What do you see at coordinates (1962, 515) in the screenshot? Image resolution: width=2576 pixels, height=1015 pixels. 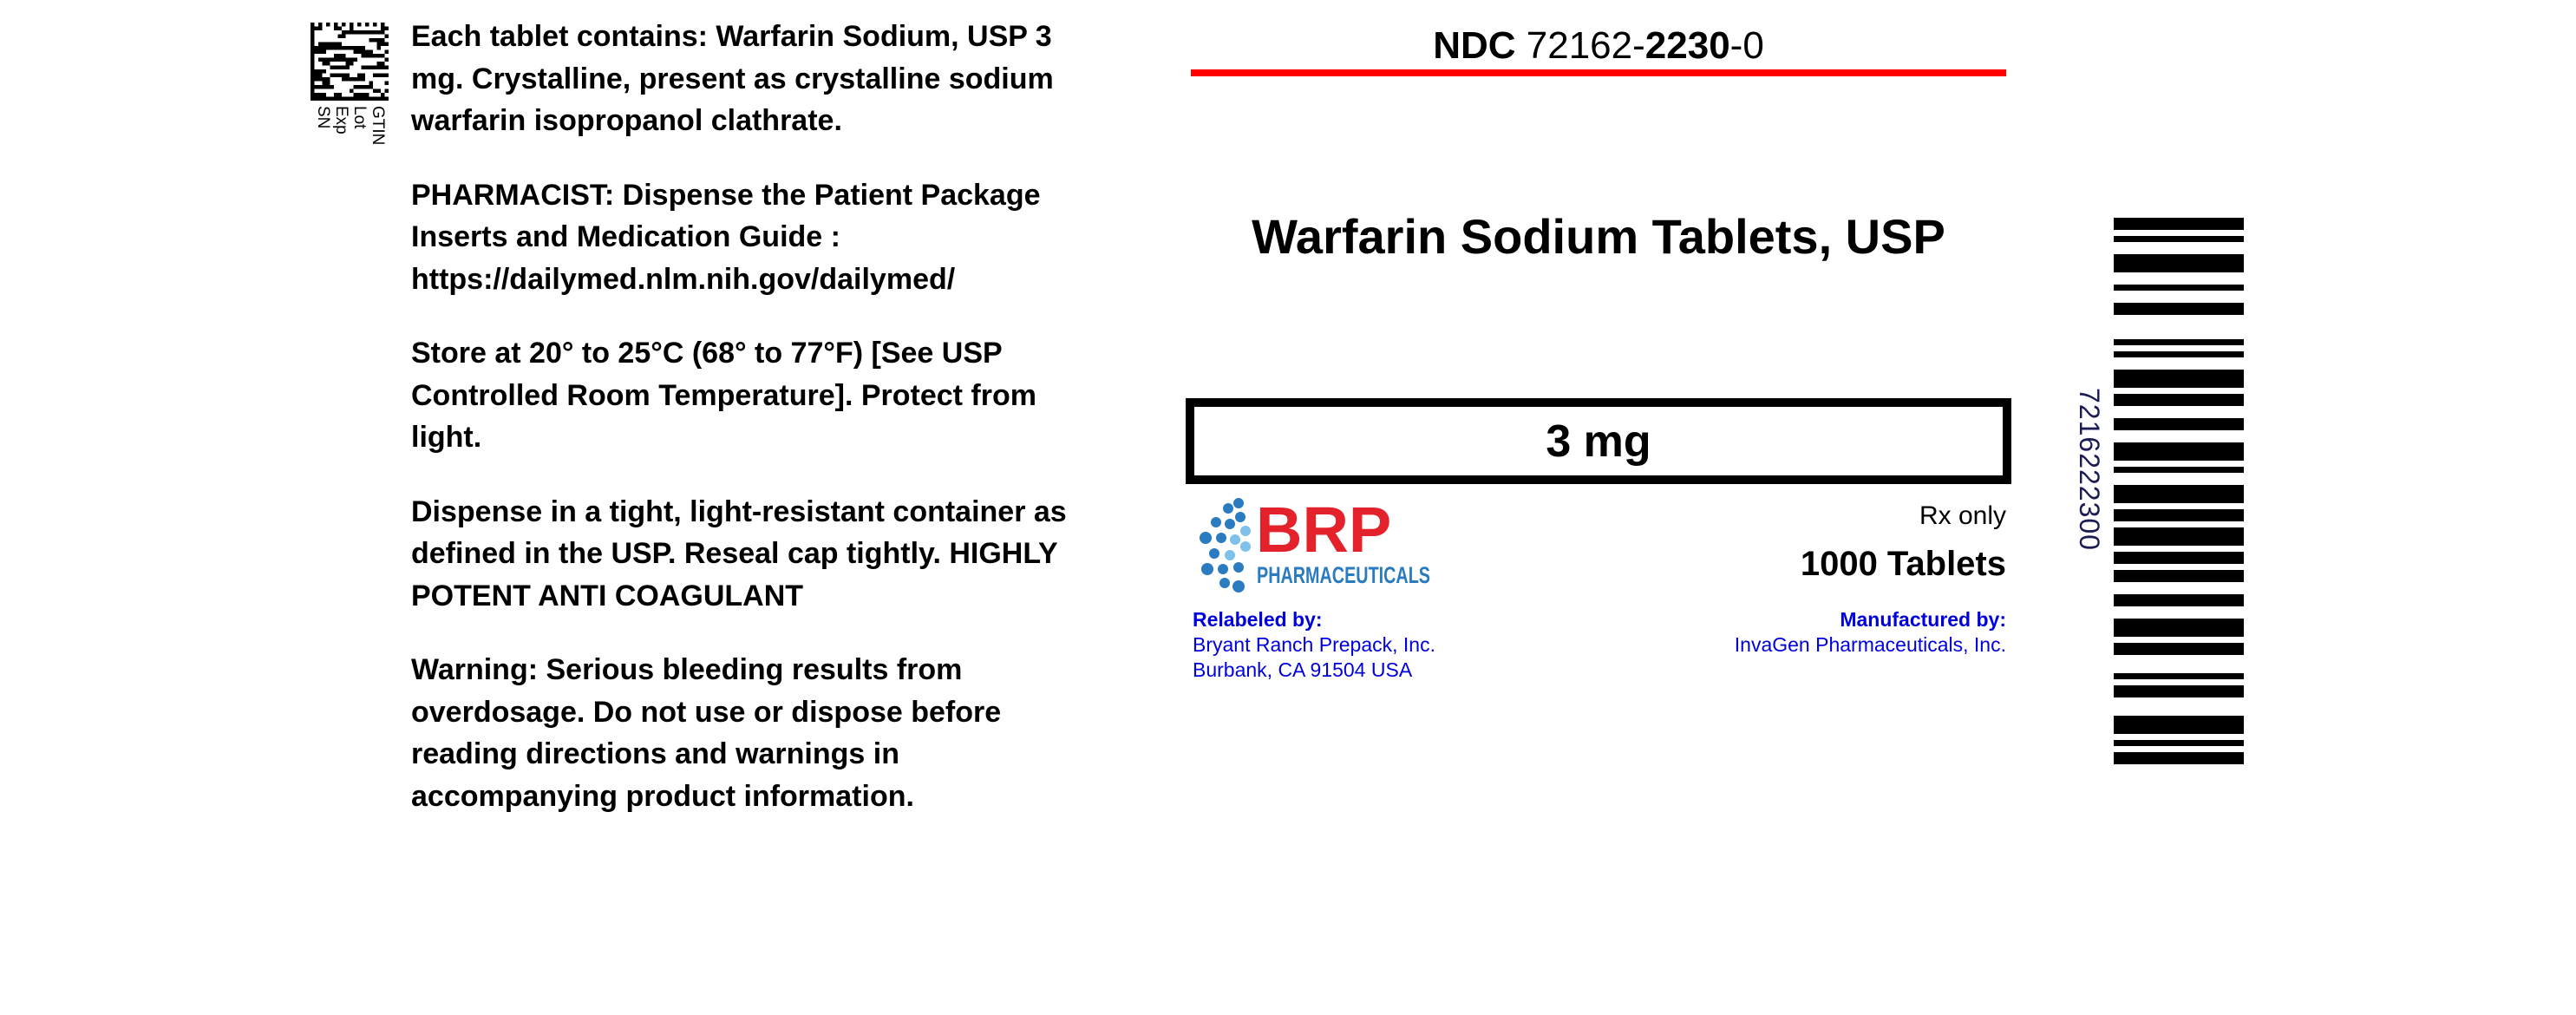 I see `rx-only: Rx only` at bounding box center [1962, 515].